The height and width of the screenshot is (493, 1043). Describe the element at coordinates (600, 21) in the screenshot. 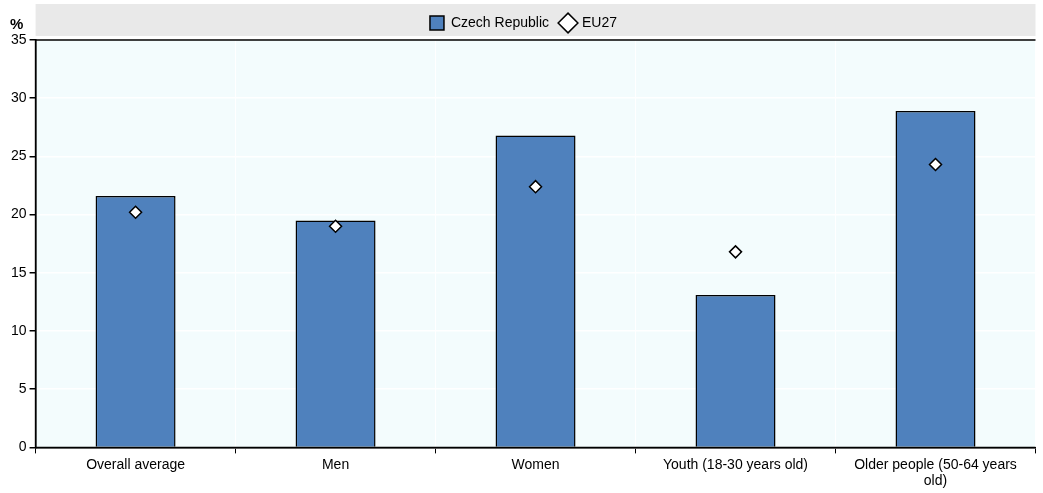

I see `legend-label: EU27` at that location.